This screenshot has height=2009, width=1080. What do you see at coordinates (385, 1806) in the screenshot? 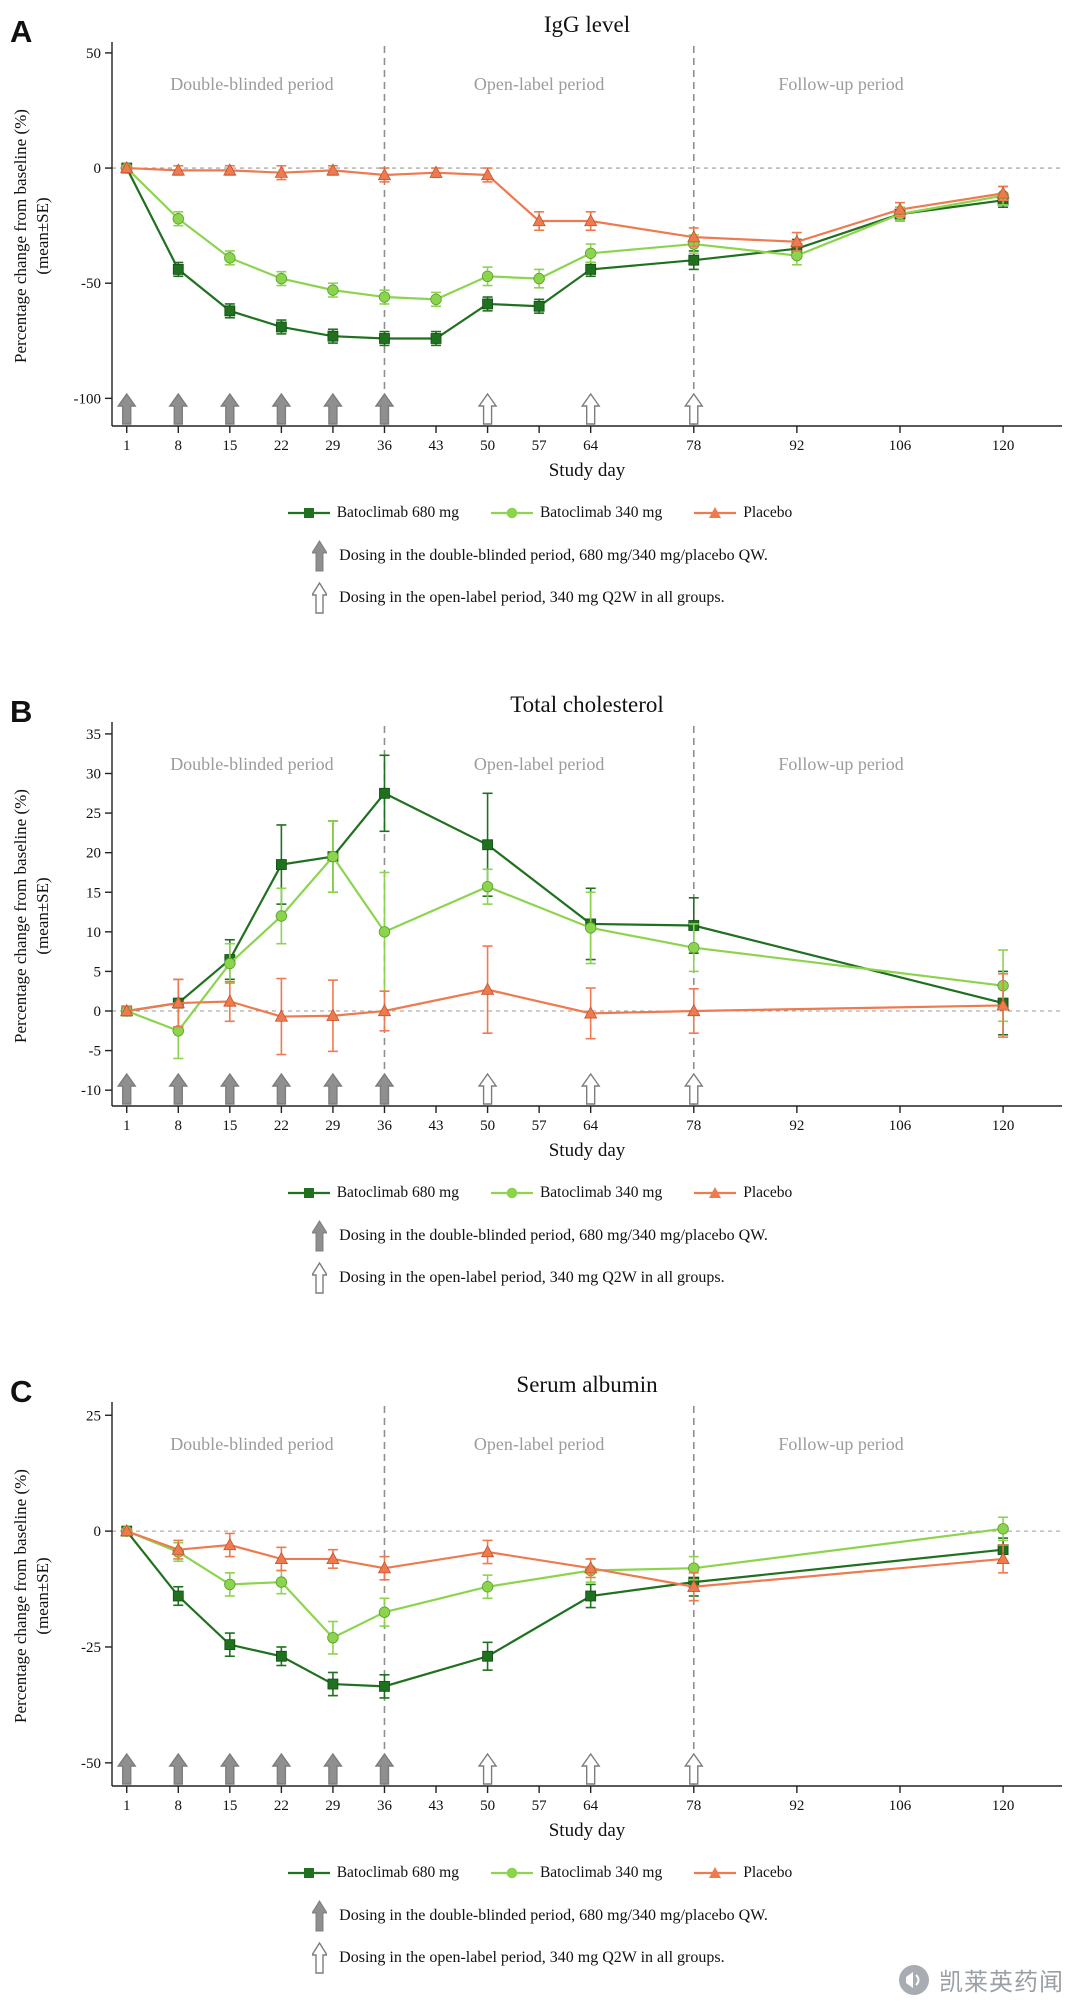
I see `svg-text: 36` at bounding box center [385, 1806].